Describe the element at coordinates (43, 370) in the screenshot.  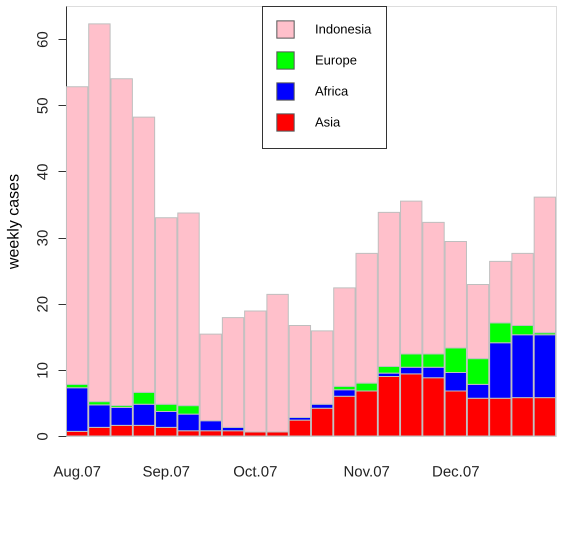
I see `y-tick-label: 10` at that location.